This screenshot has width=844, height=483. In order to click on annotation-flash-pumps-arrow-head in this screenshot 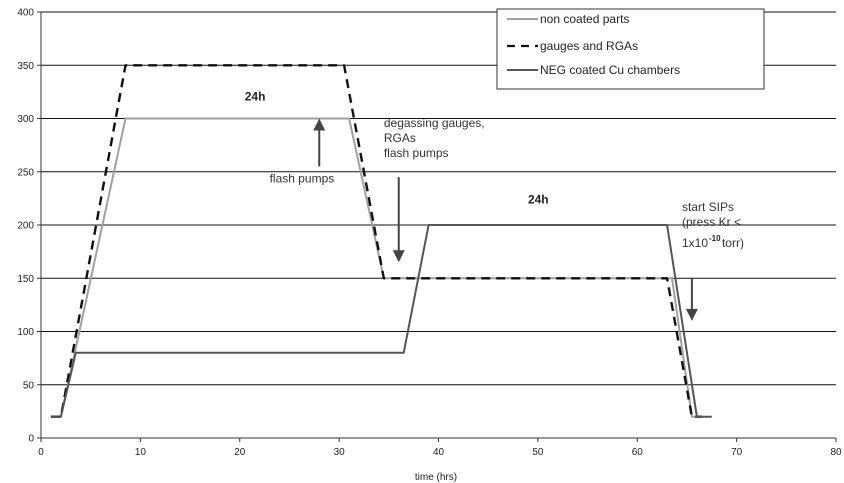, I will do `click(319, 124)`.